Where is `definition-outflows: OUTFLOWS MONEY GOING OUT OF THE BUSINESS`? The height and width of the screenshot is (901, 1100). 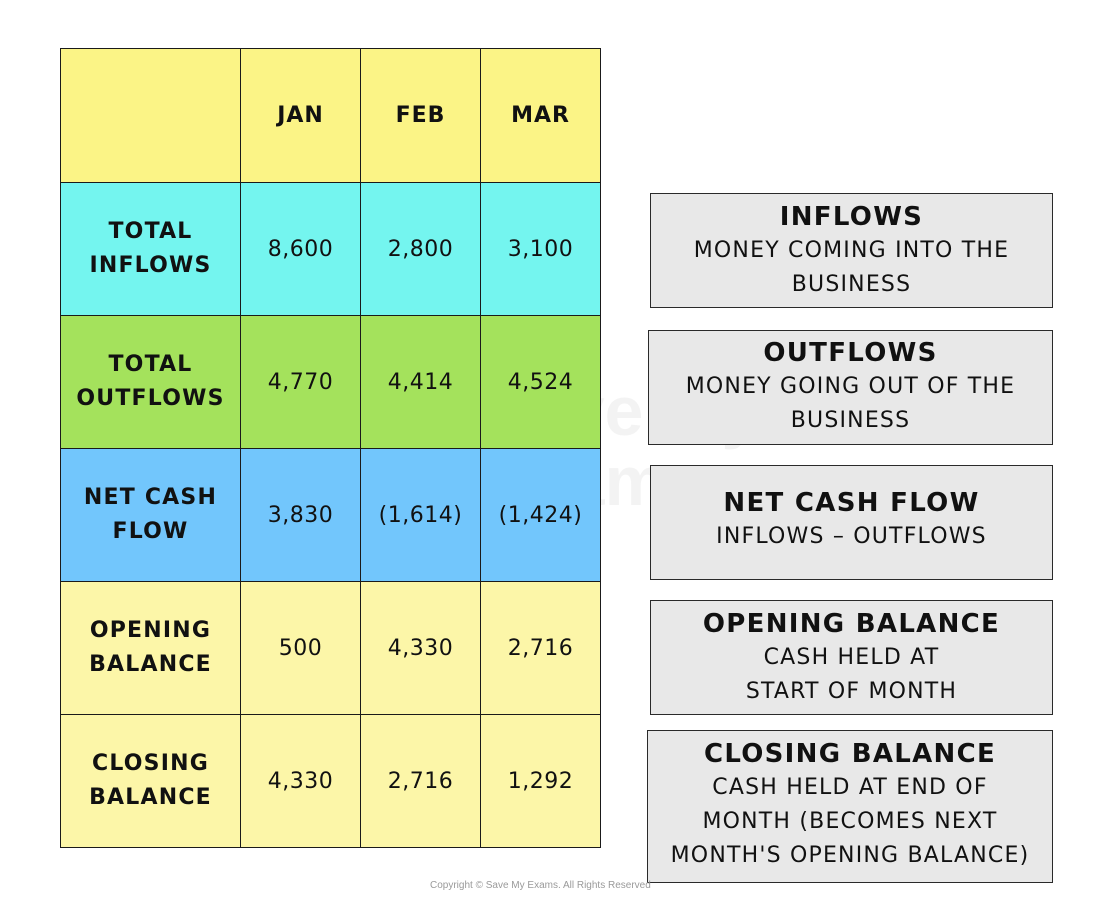
definition-outflows: OUTFLOWS MONEY GOING OUT OF THE BUSINESS is located at coordinates (850, 387).